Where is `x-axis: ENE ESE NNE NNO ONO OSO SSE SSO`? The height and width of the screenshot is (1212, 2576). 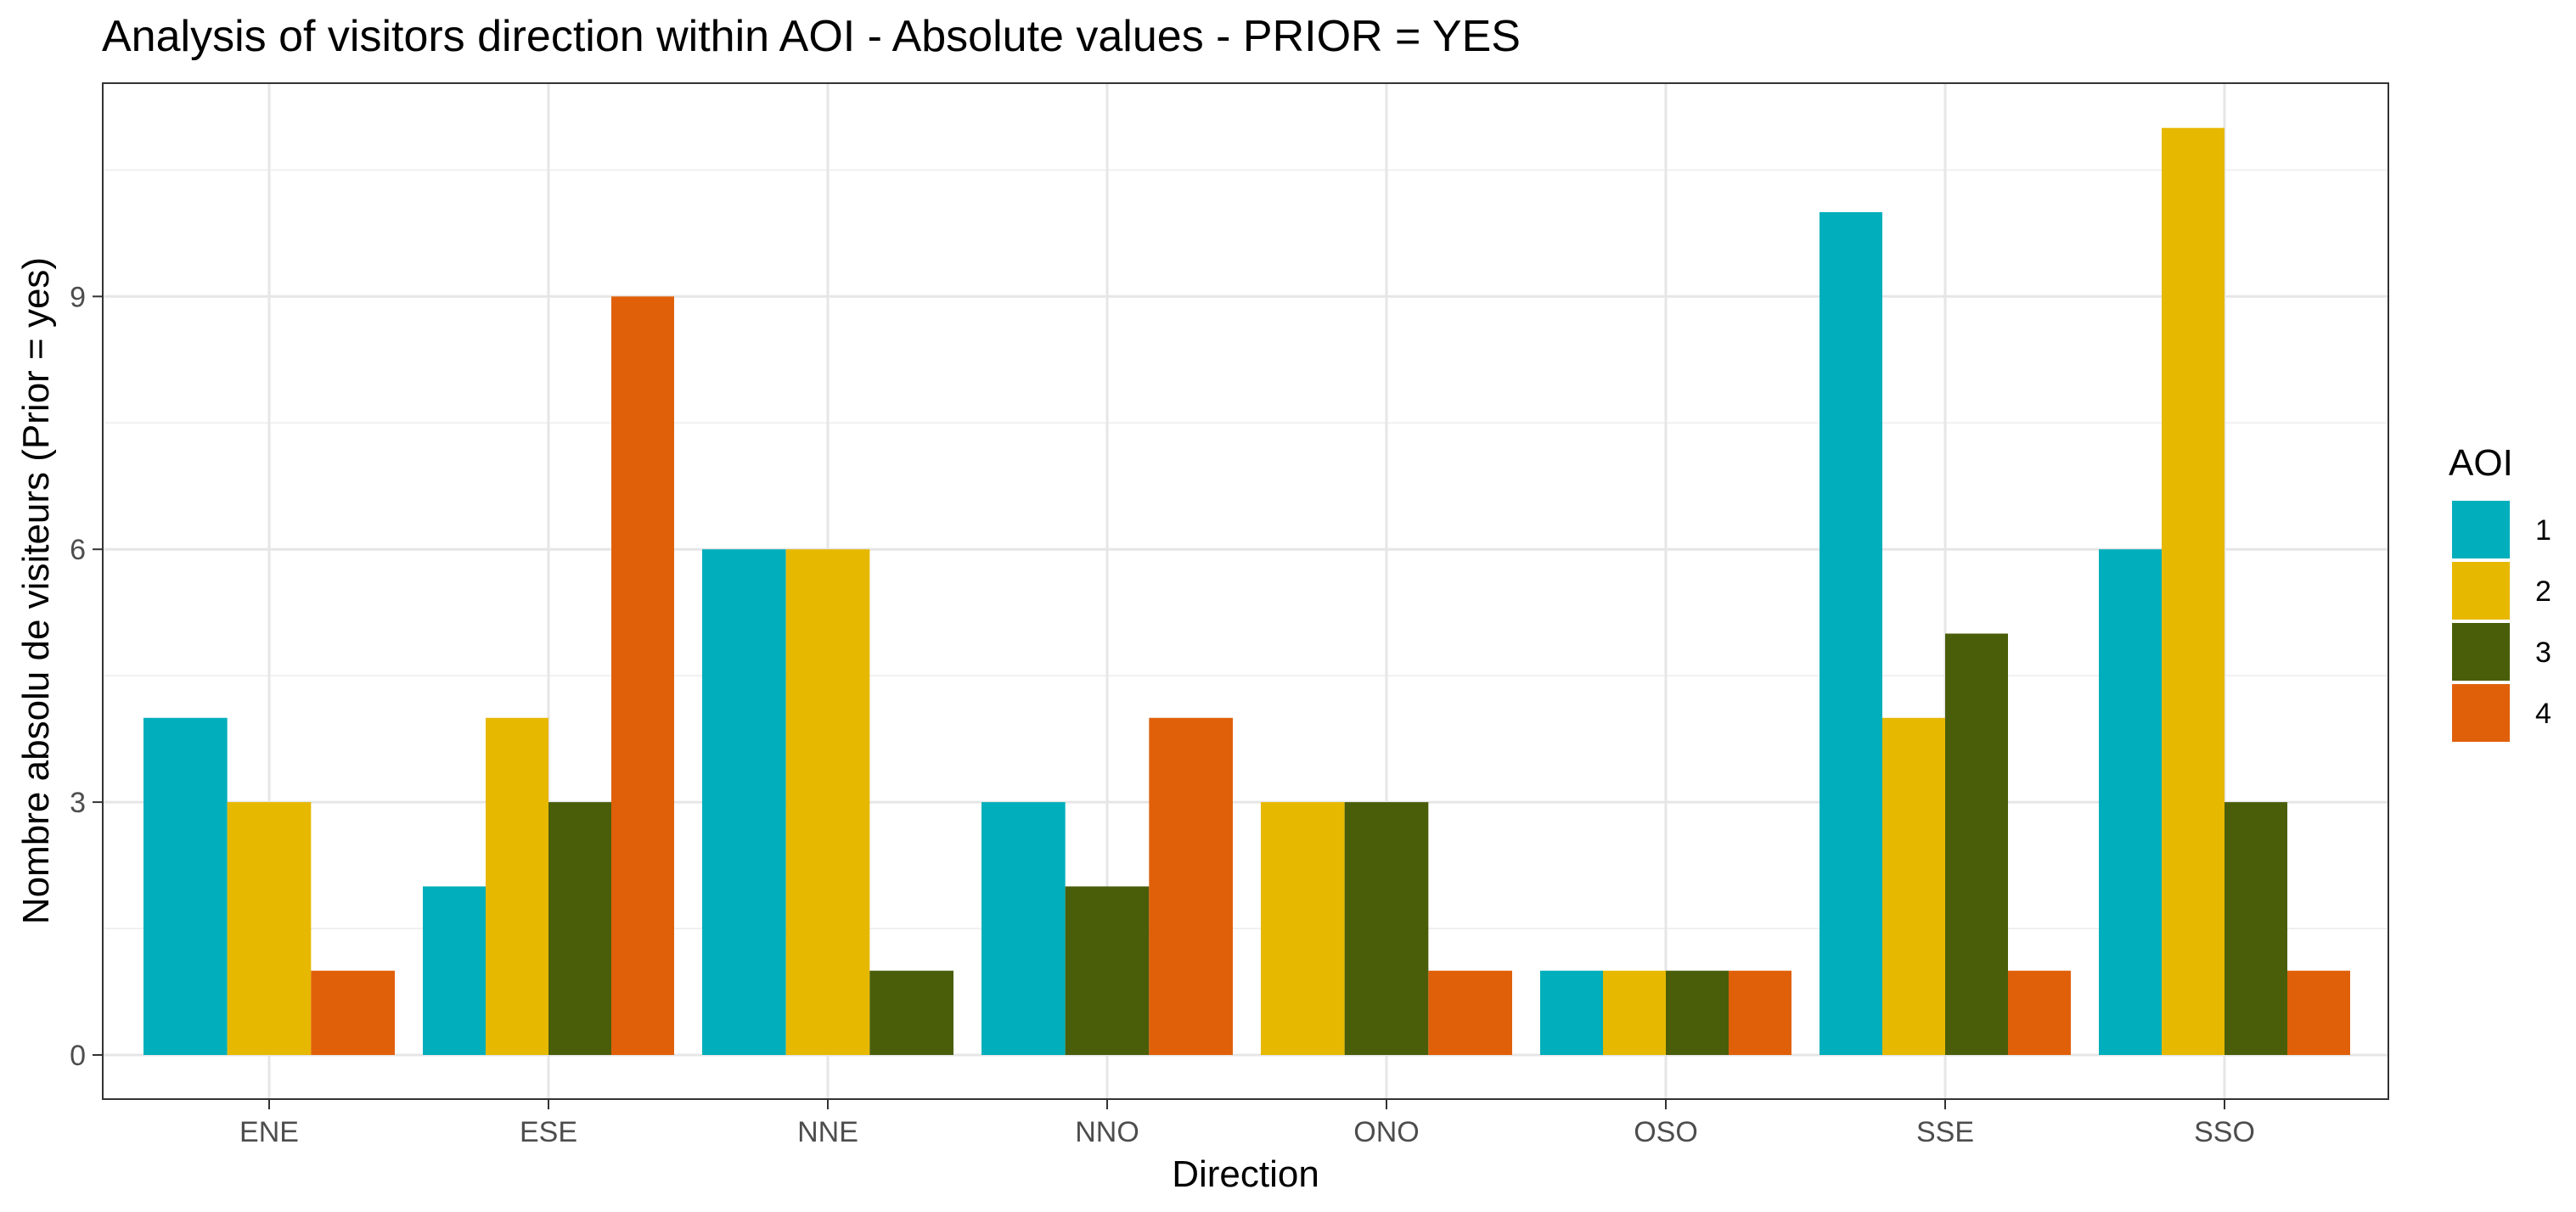 x-axis: ENE ESE NNE NNO ONO OSO SSE SSO is located at coordinates (1247, 1123).